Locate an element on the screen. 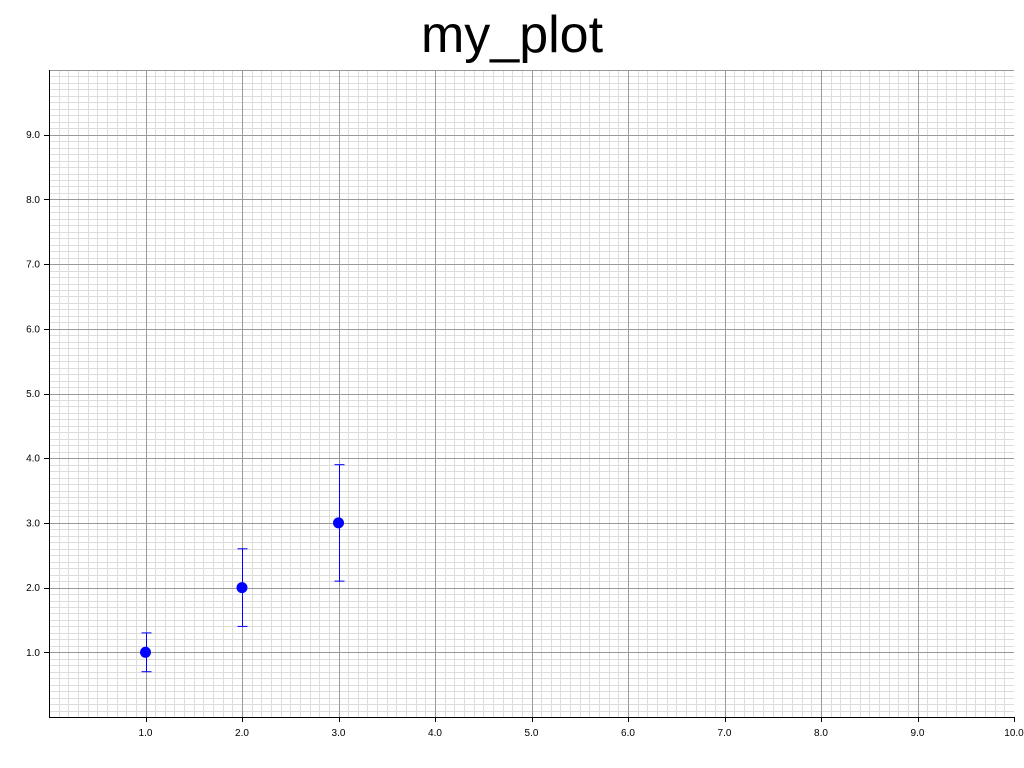 The height and width of the screenshot is (768, 1024). x-tick-label: 7.0 is located at coordinates (725, 733).